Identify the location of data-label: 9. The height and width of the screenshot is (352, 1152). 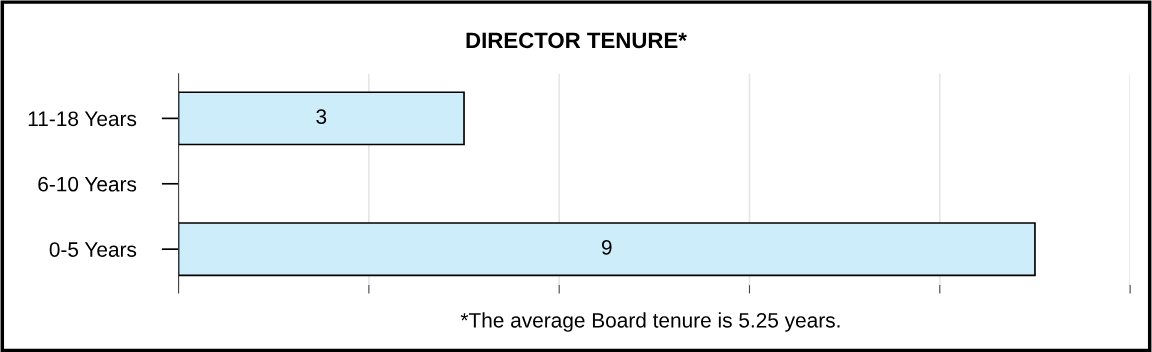
(606, 247).